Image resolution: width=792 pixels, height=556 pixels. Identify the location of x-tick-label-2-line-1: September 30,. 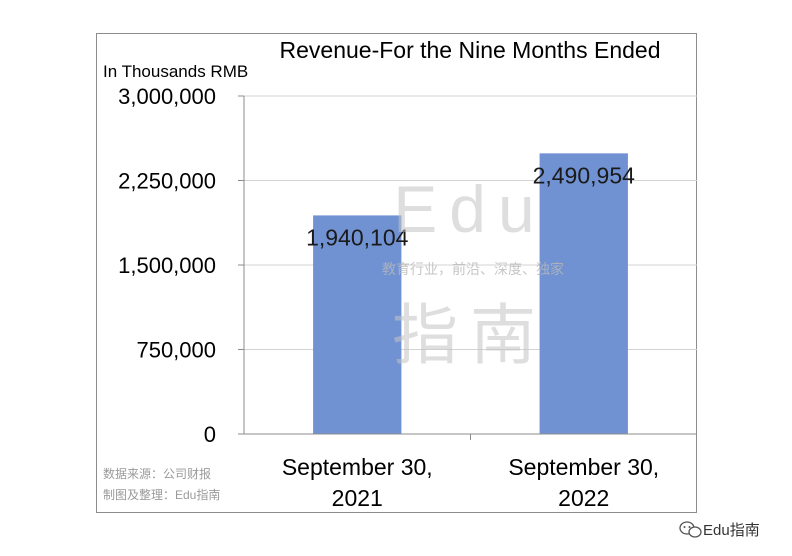
(583, 467).